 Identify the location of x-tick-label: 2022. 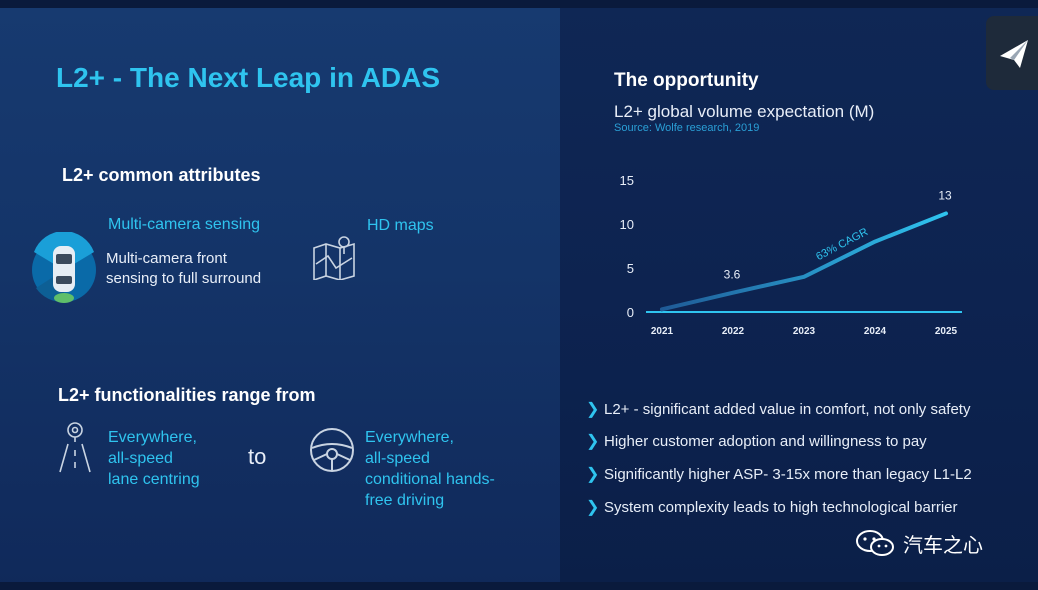
(733, 331).